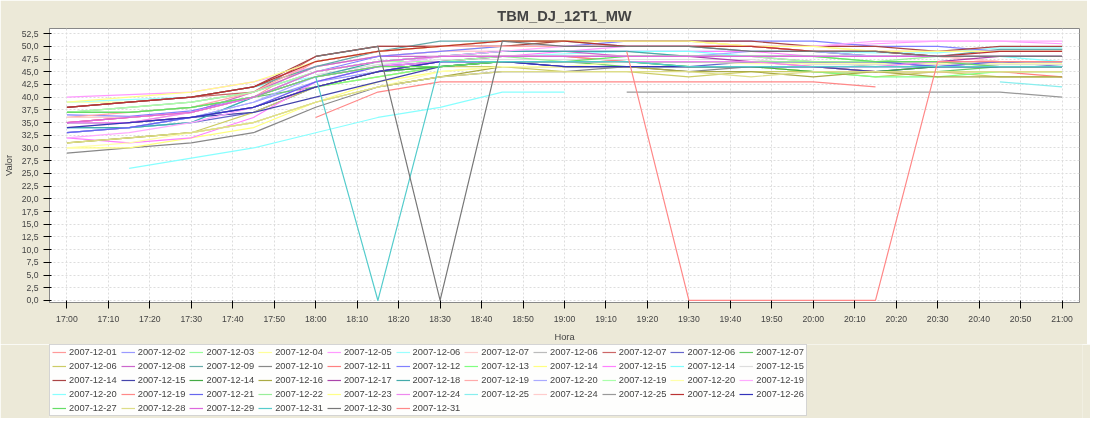  What do you see at coordinates (230, 352) in the screenshot?
I see `legend-label: 2007-12-03` at bounding box center [230, 352].